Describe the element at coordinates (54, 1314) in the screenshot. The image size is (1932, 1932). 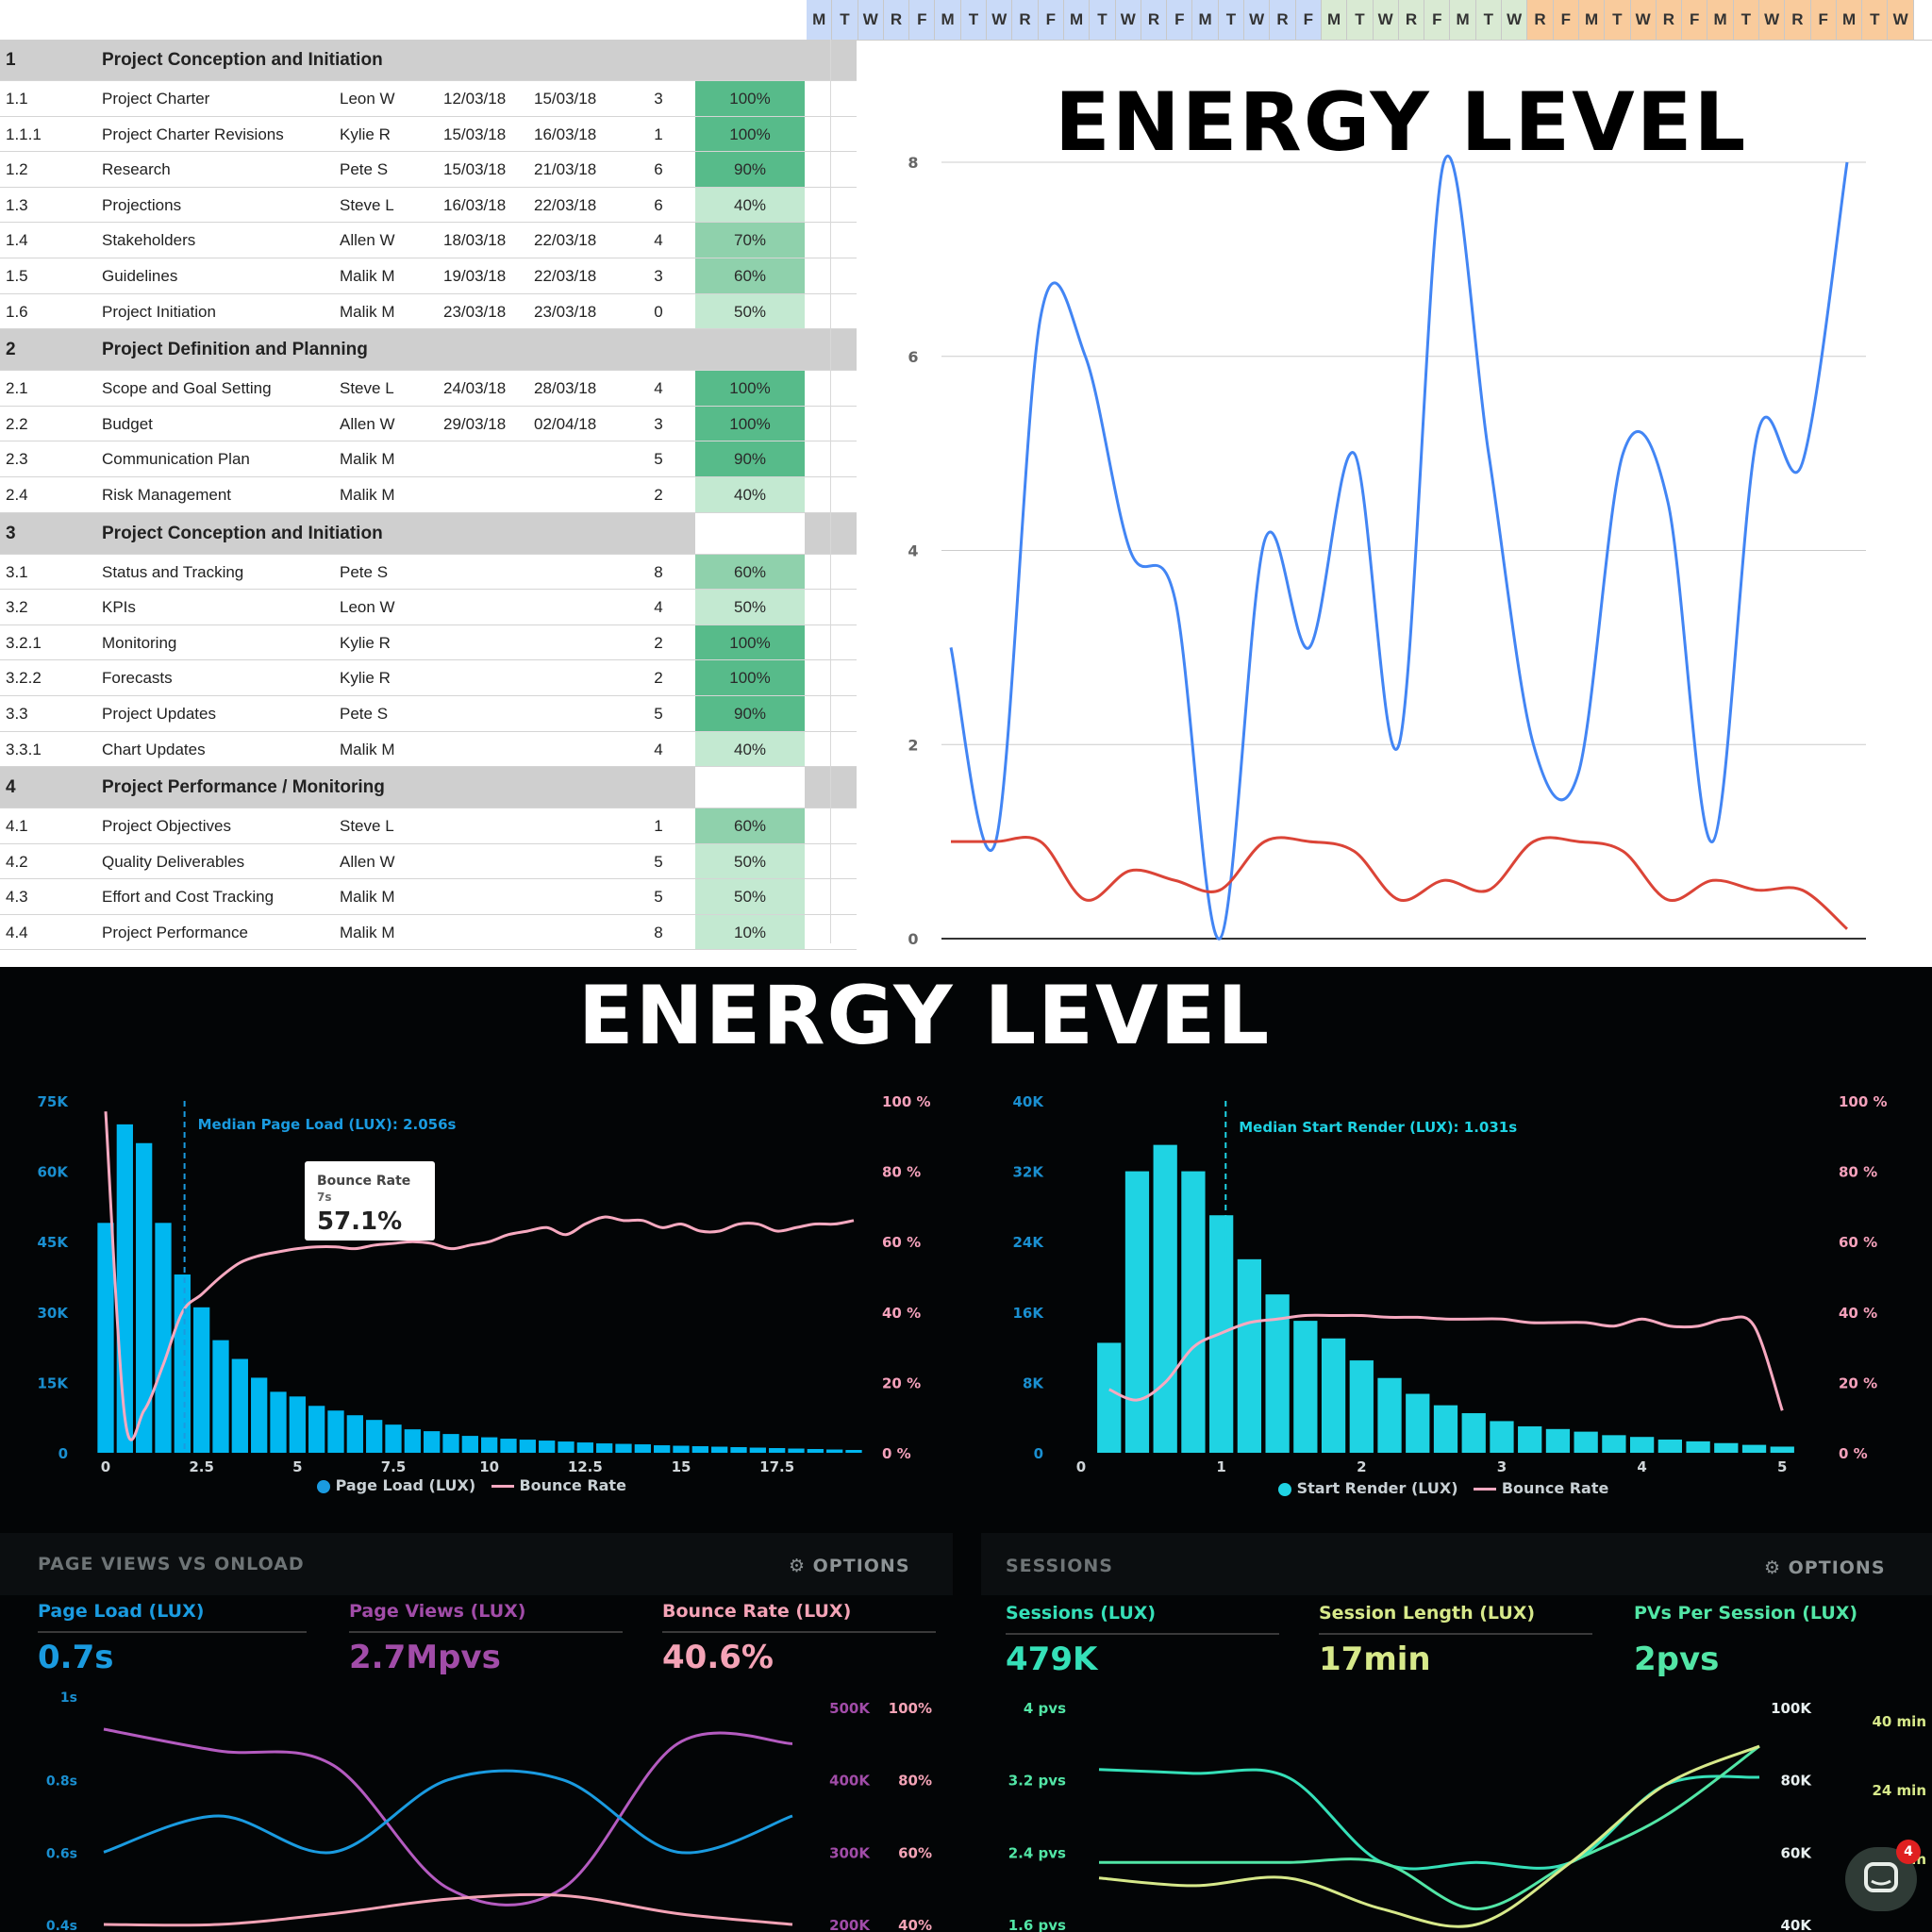
I see `y-tick-label: 30K` at that location.